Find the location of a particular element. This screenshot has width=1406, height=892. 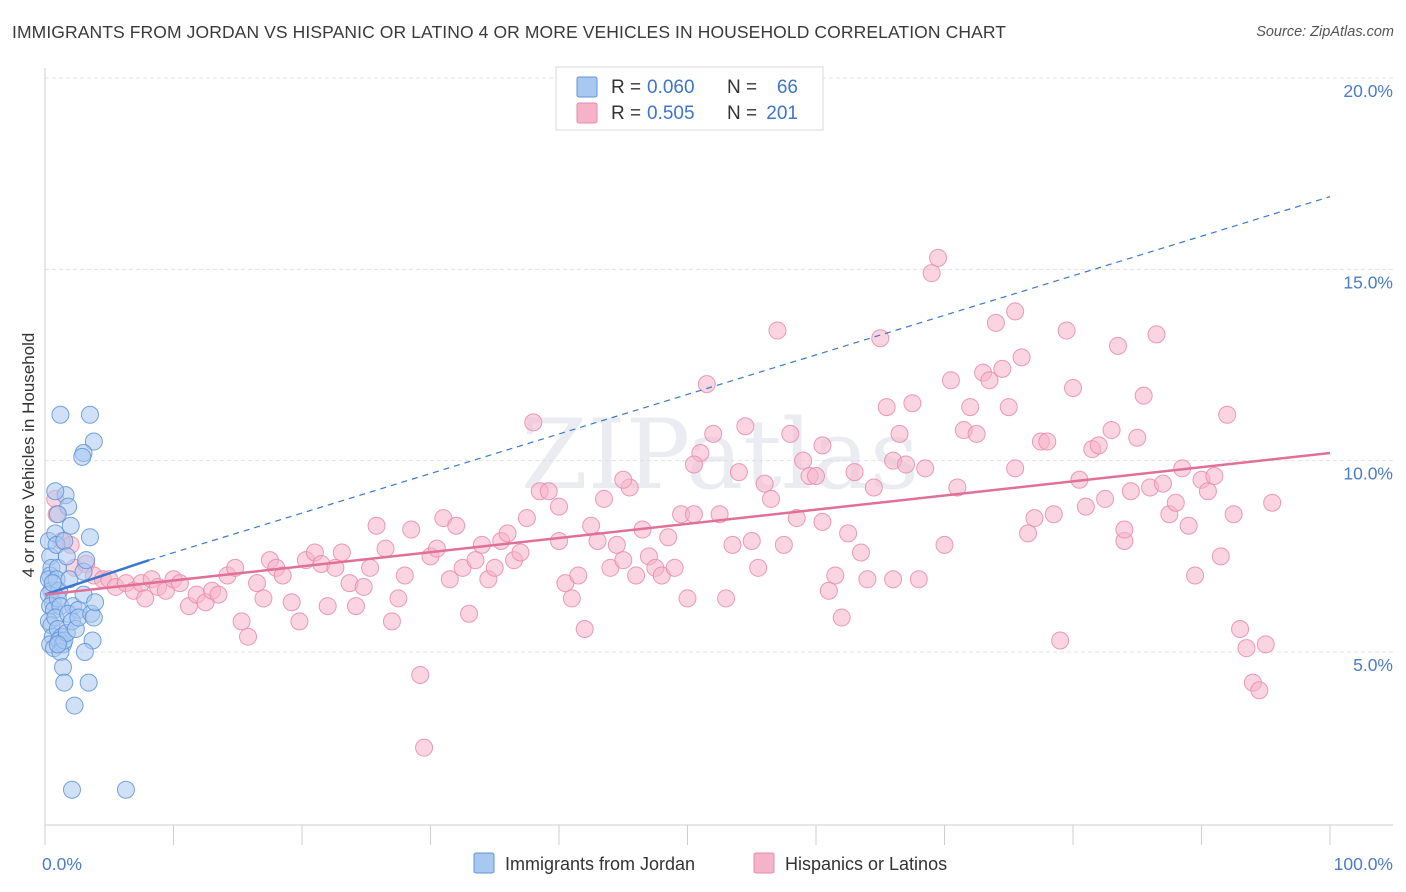

legend-r-label: R = is located at coordinates (626, 87).